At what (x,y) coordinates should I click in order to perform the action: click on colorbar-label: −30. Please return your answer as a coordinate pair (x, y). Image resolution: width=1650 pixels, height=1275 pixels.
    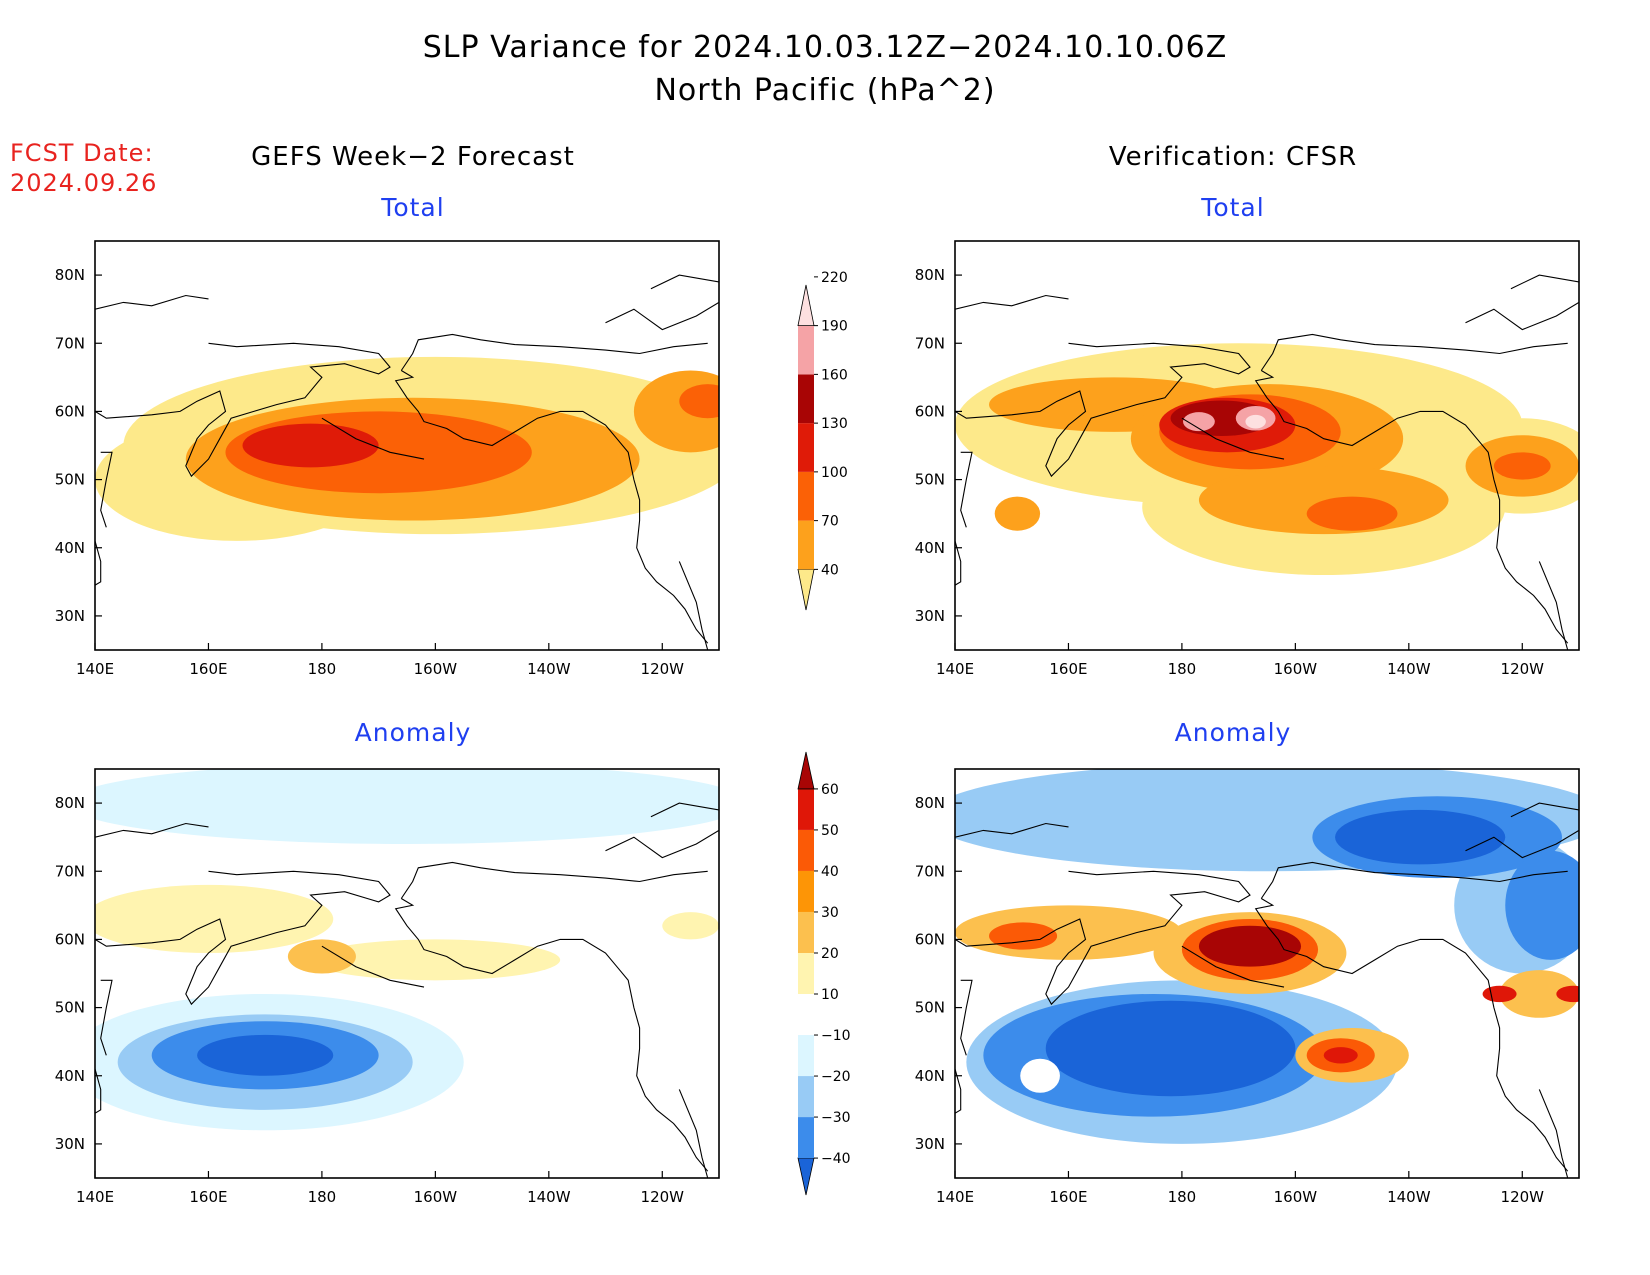
    Looking at the image, I should click on (836, 1118).